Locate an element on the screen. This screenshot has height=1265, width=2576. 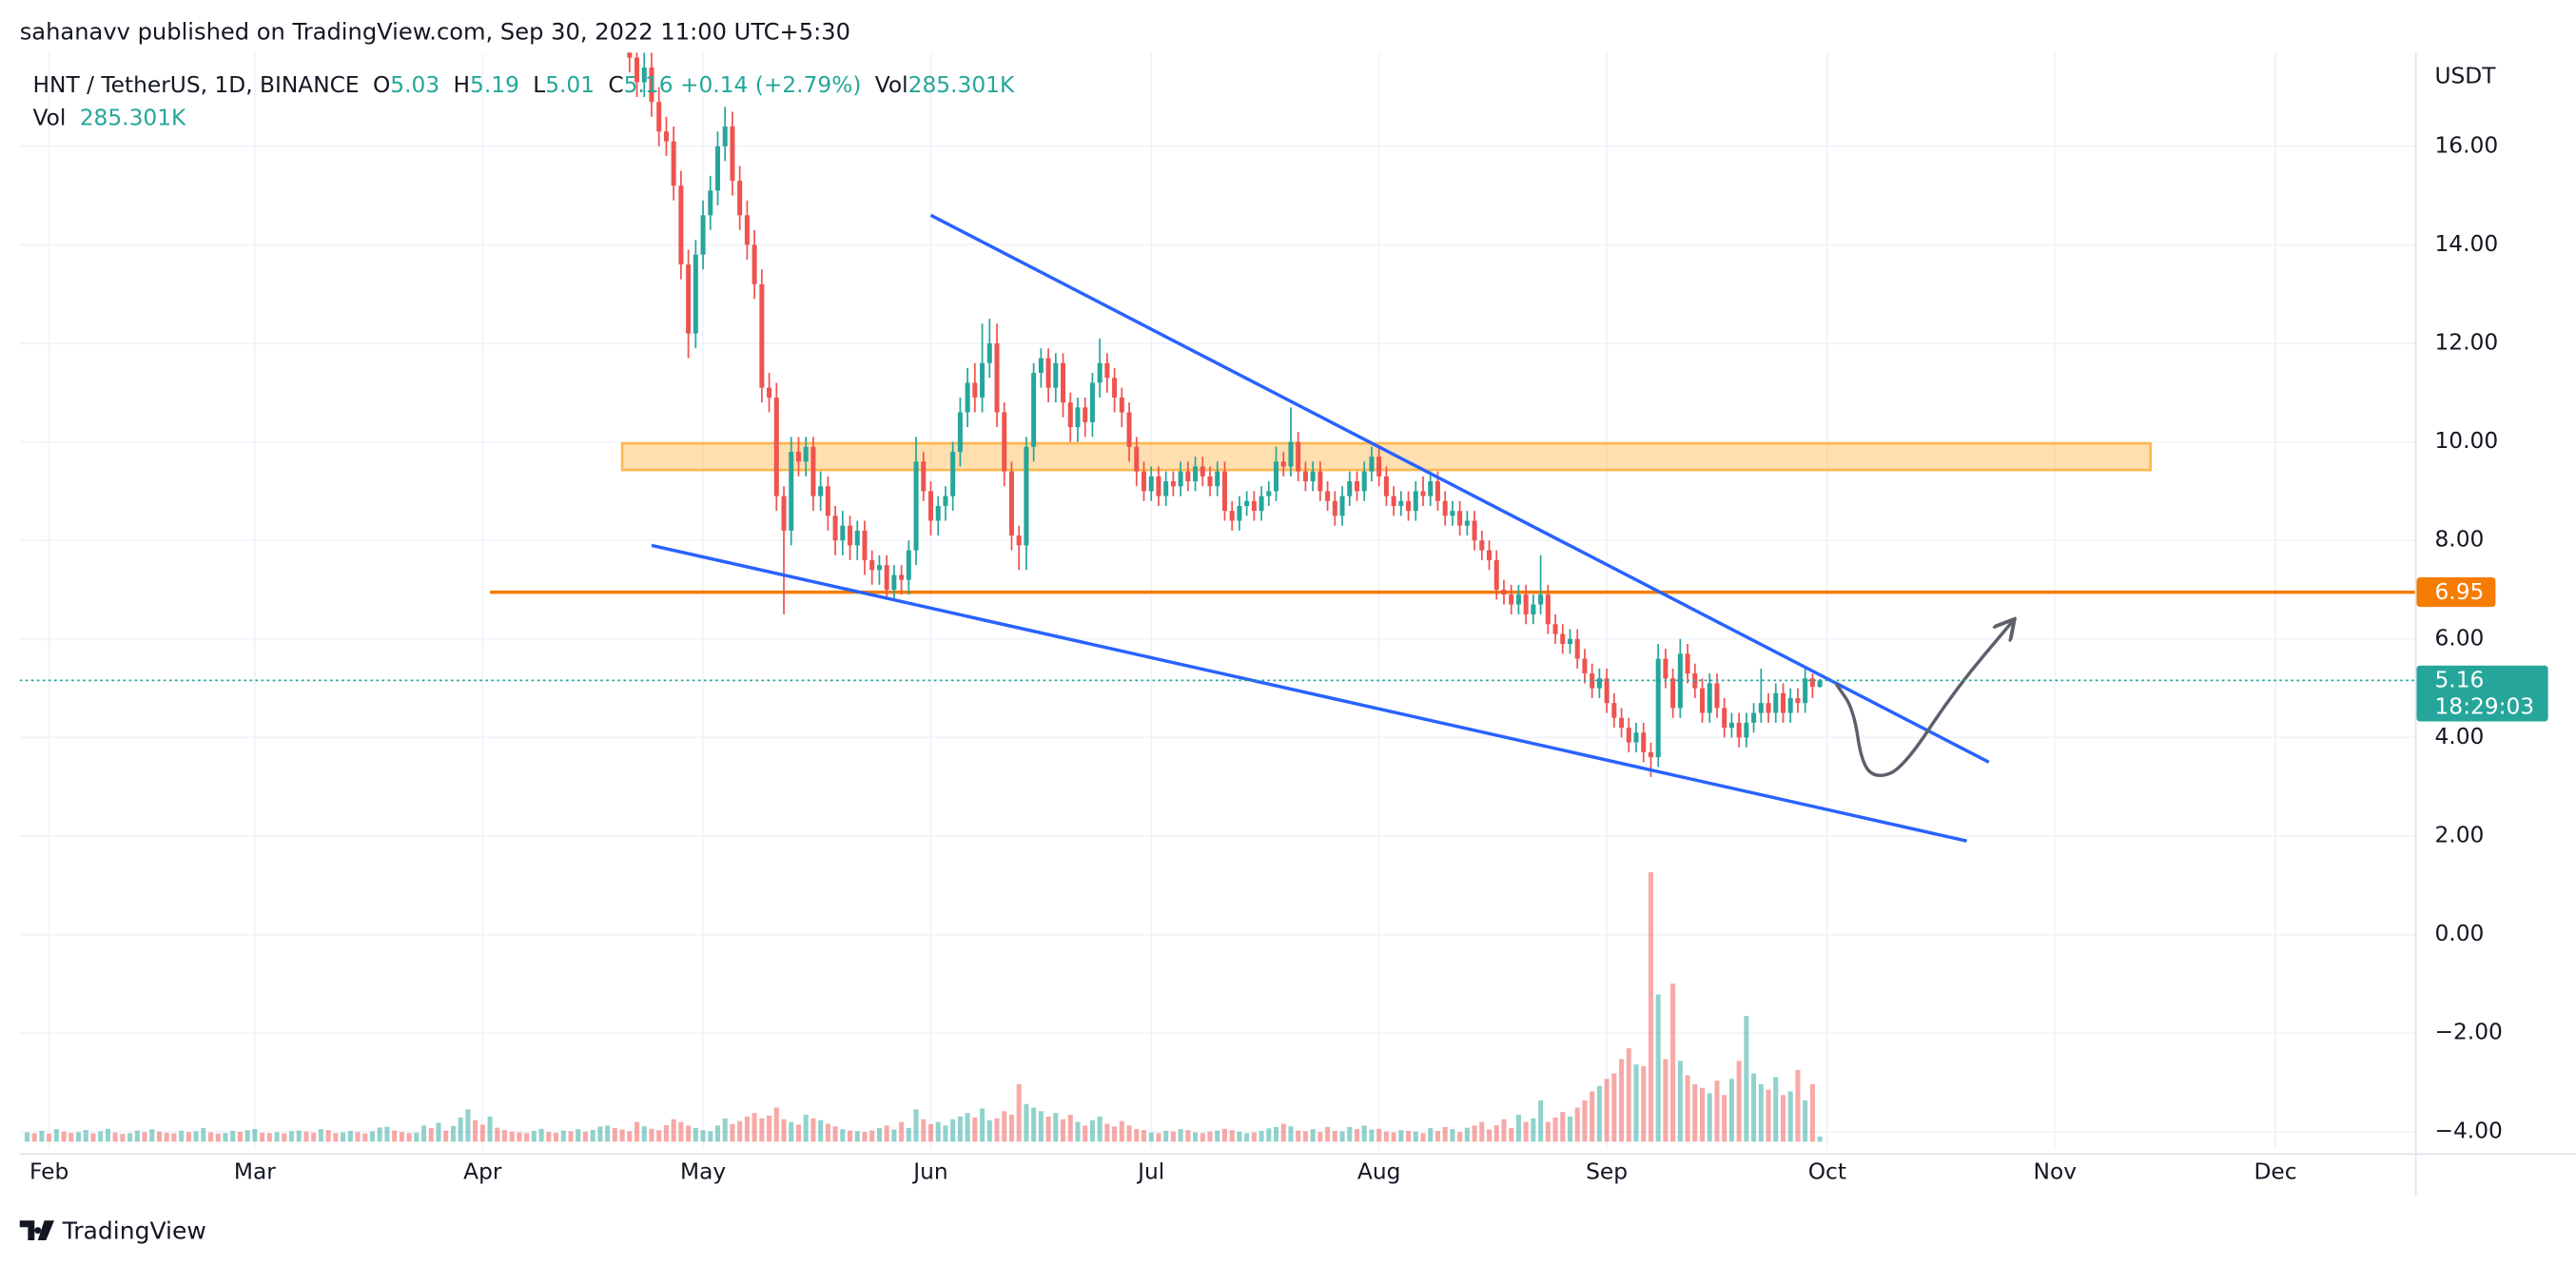
brand-logo: TradingView is located at coordinates (112, 1230).